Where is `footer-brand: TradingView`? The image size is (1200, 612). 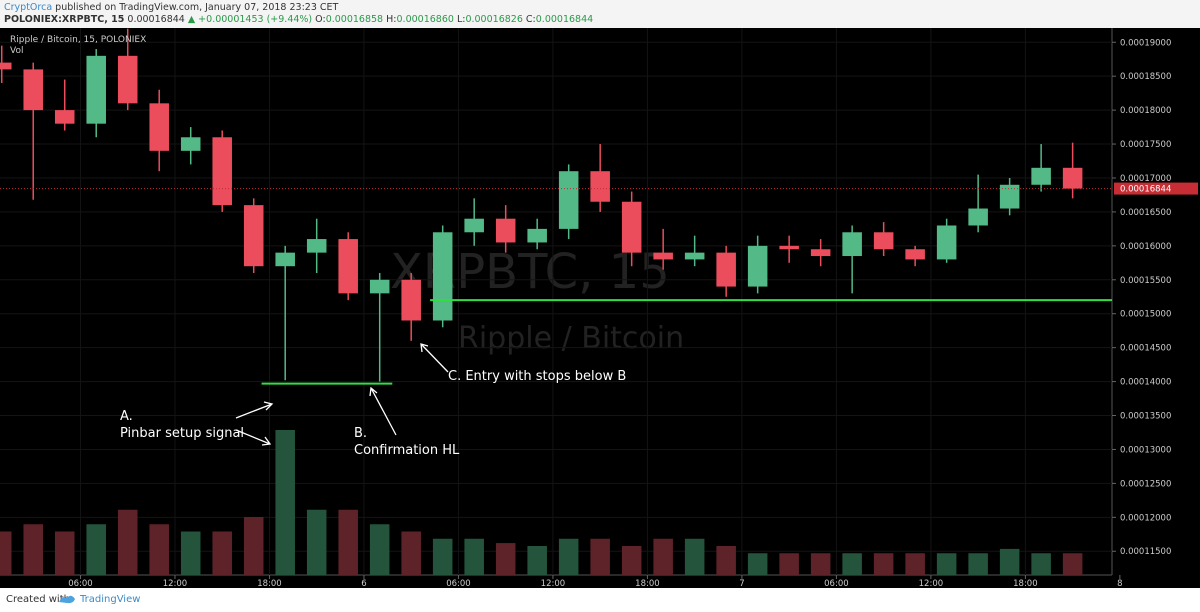 footer-brand: TradingView is located at coordinates (110, 599).